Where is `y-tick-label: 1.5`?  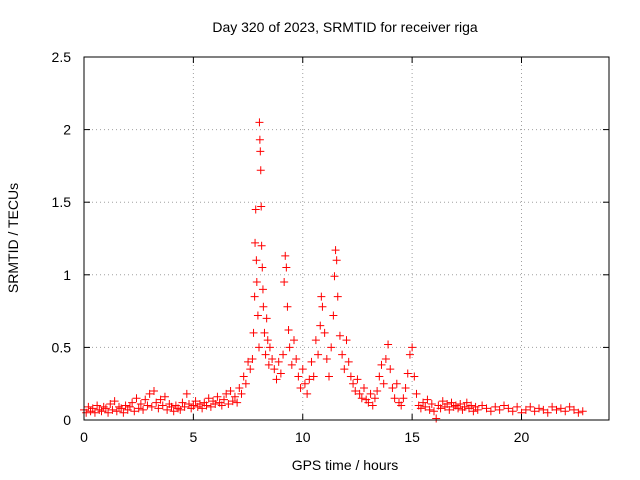 y-tick-label: 1.5 is located at coordinates (62, 202).